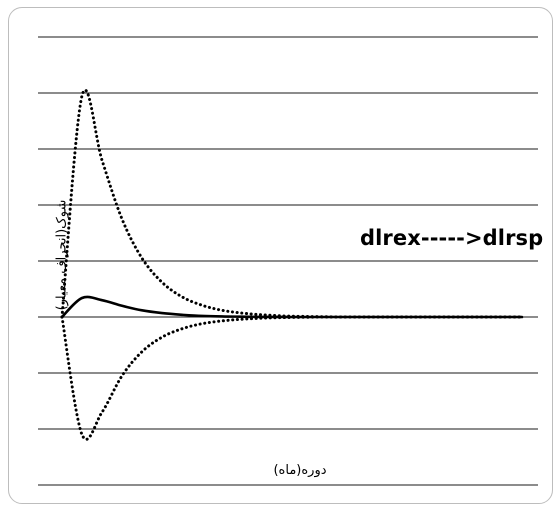 This screenshot has height=511, width=557. What do you see at coordinates (452, 238) in the screenshot?
I see `chart-title: dlrex----->dlrsp` at bounding box center [452, 238].